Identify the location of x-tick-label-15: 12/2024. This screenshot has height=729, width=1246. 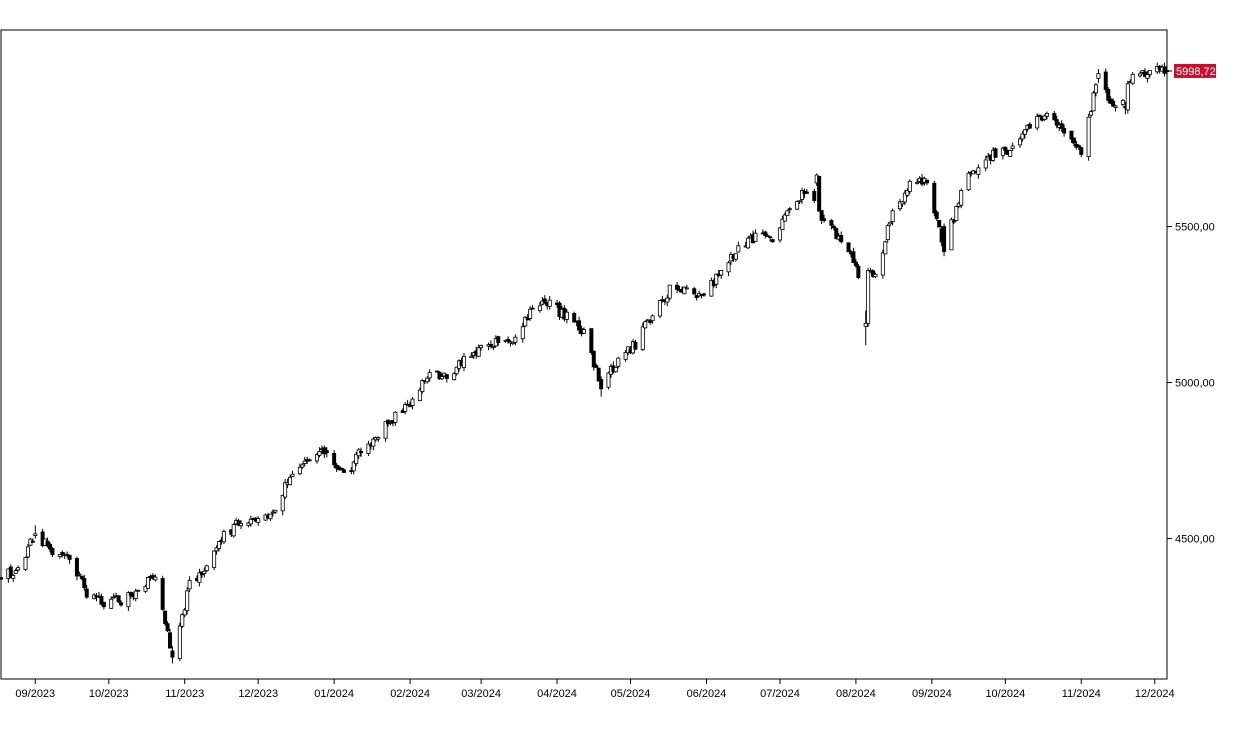
(1155, 694).